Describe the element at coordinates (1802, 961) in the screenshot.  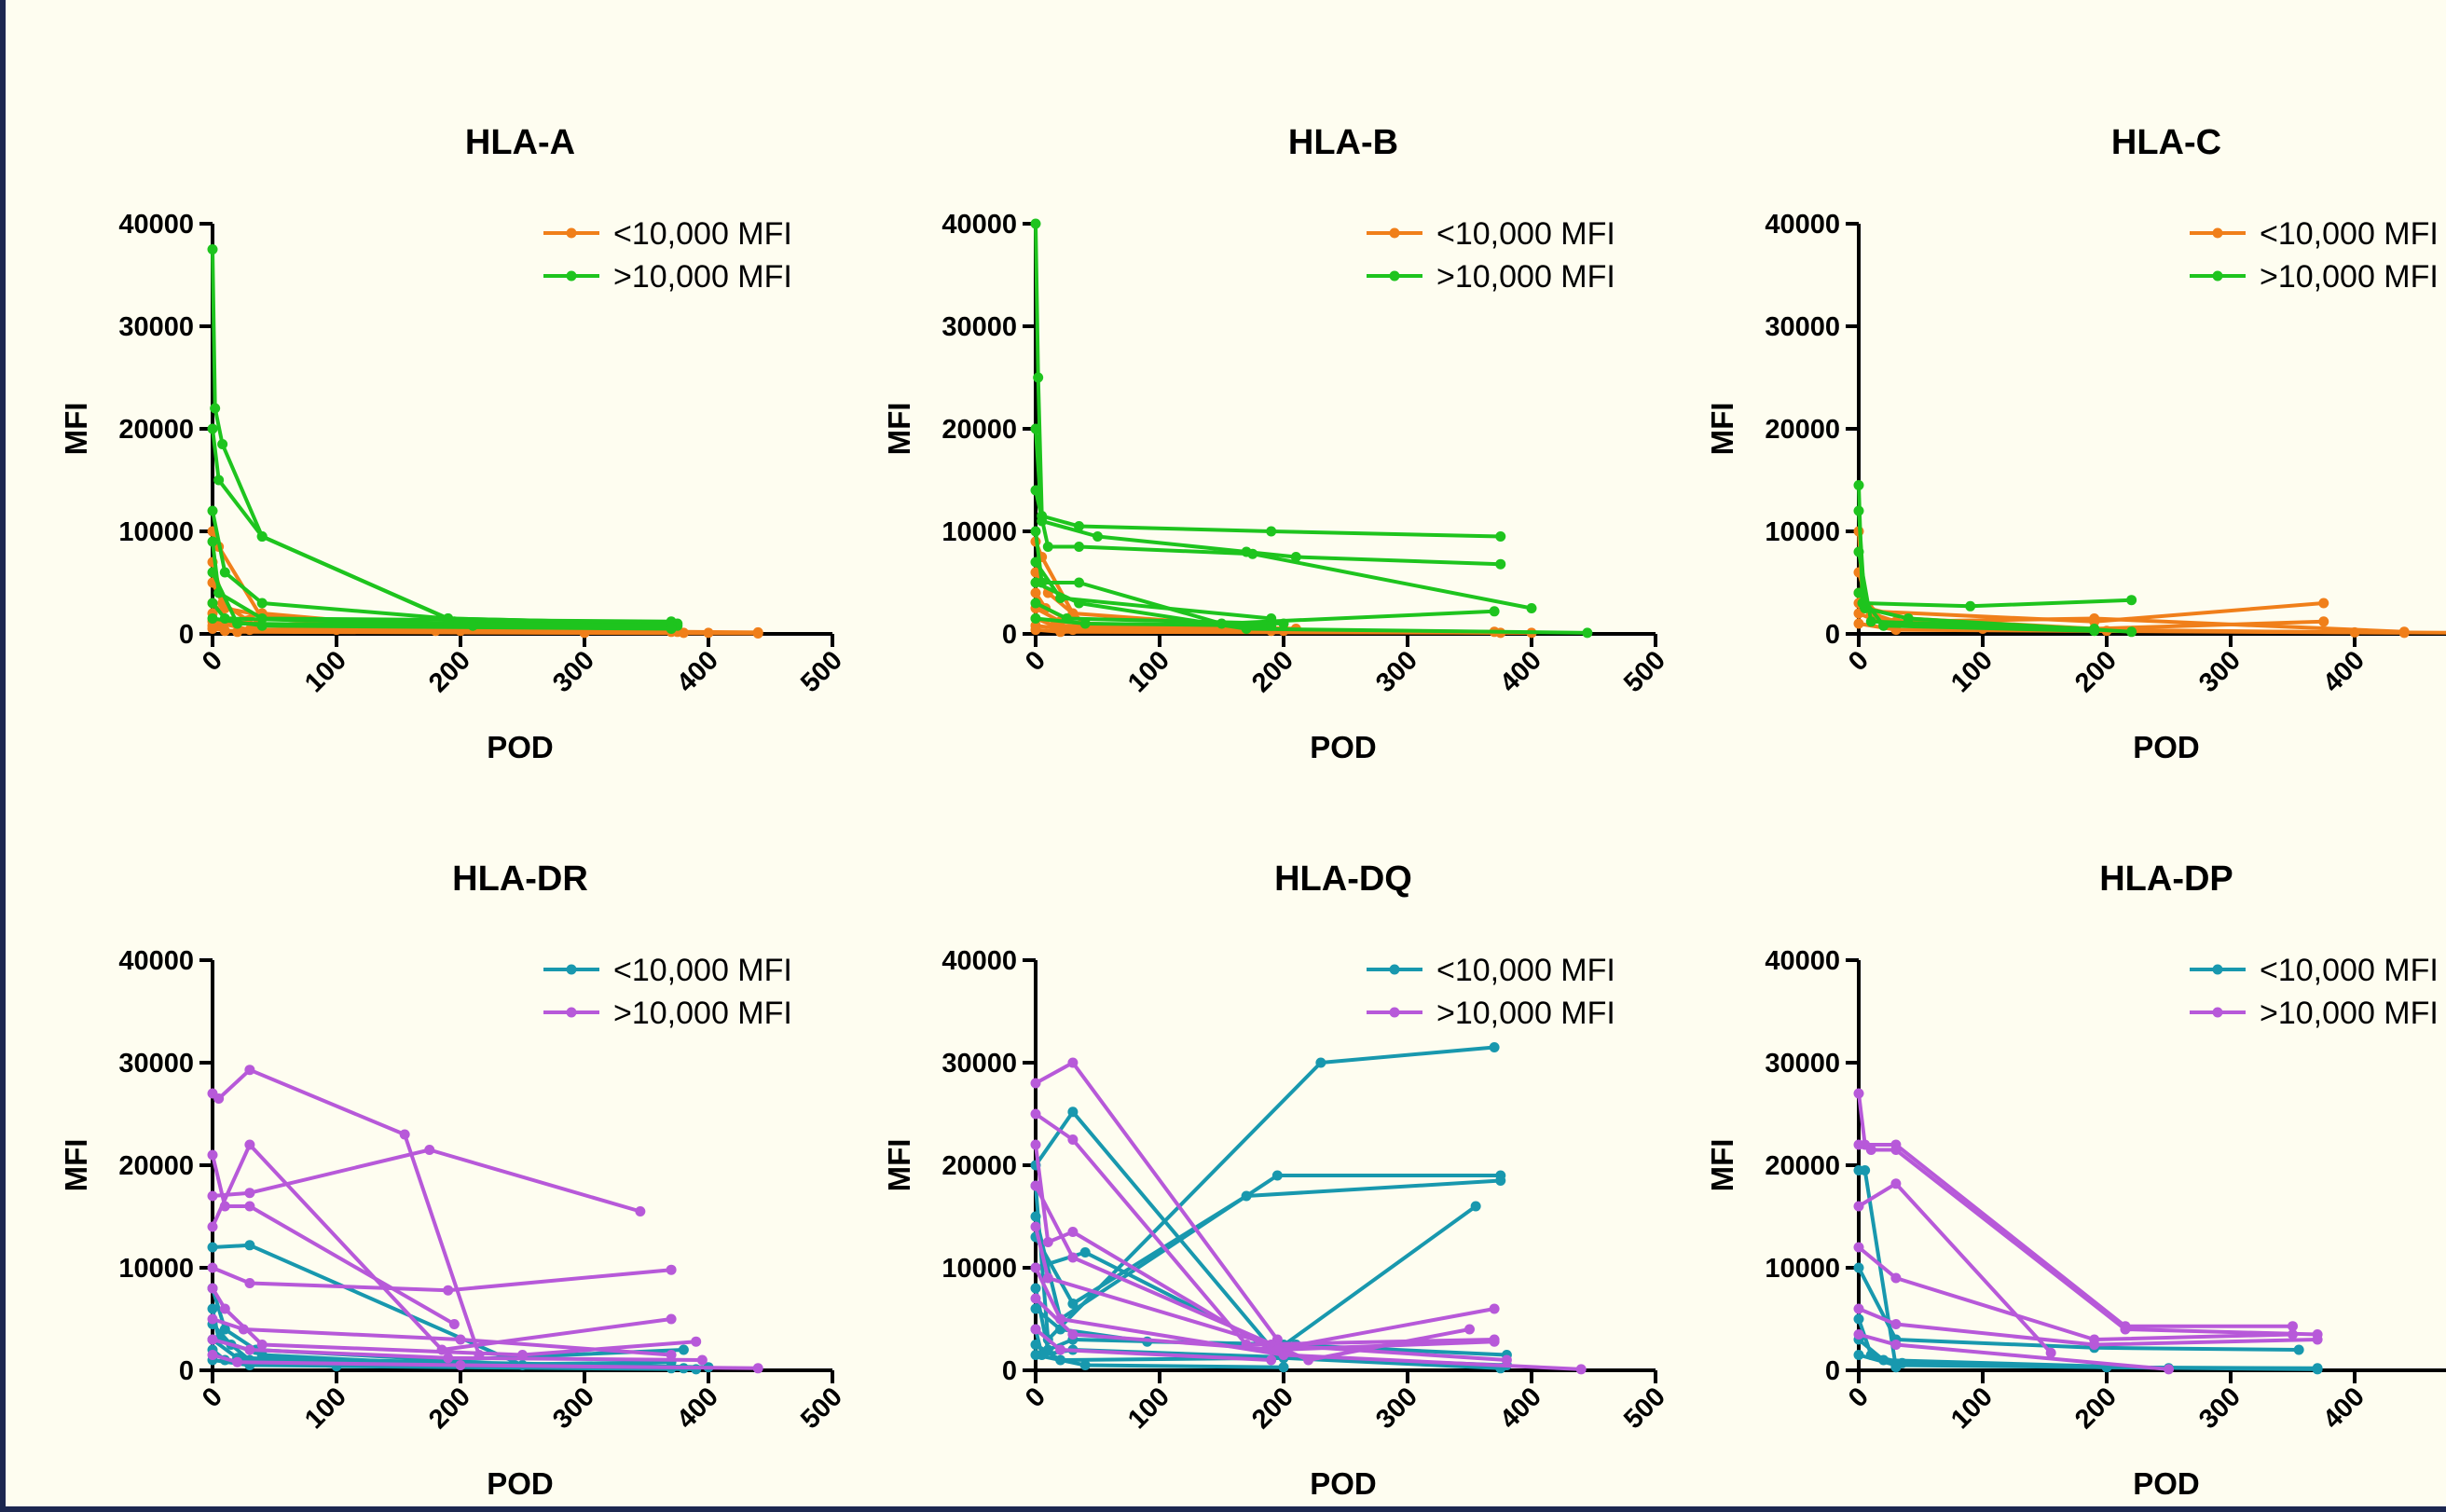
I see `y-tick-label: 40000` at that location.